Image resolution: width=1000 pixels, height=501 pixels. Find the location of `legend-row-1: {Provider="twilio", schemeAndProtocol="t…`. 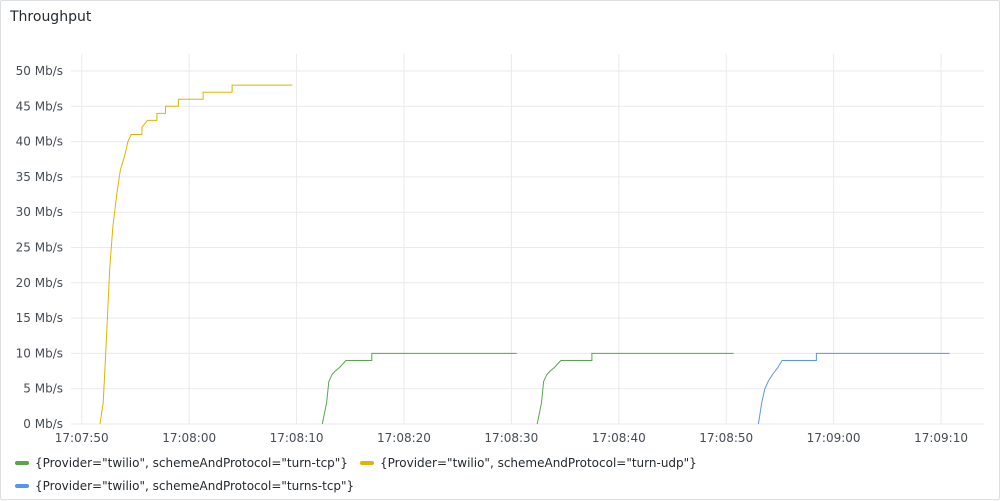

legend-row-1: {Provider="twilio", schemeAndProtocol="t… is located at coordinates (500, 462).